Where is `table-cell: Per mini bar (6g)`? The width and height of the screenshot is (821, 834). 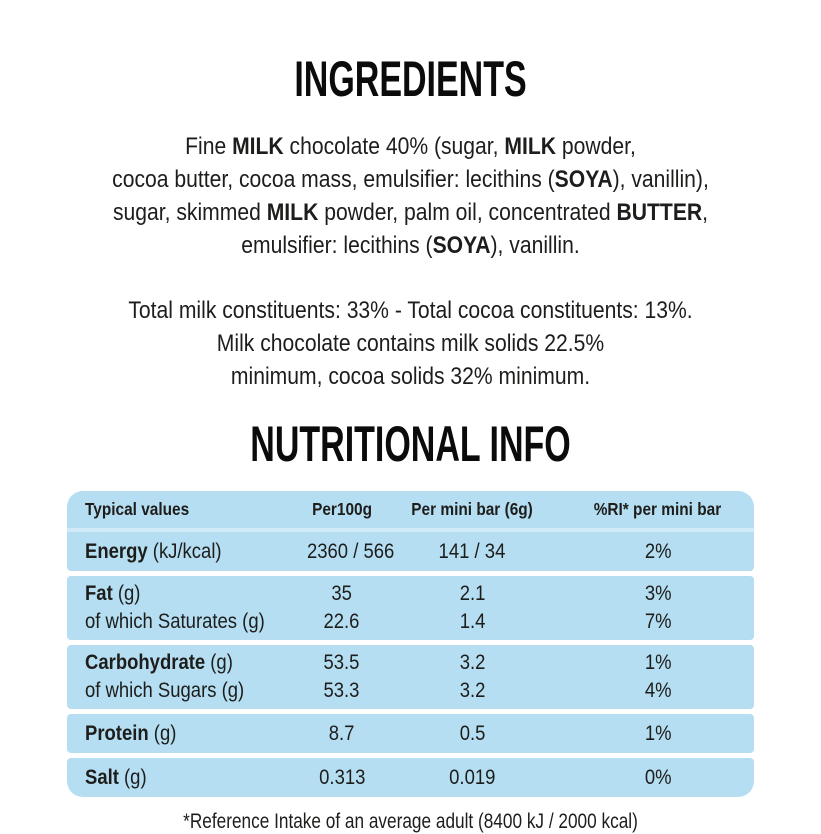 table-cell: Per mini bar (6g) is located at coordinates (472, 509).